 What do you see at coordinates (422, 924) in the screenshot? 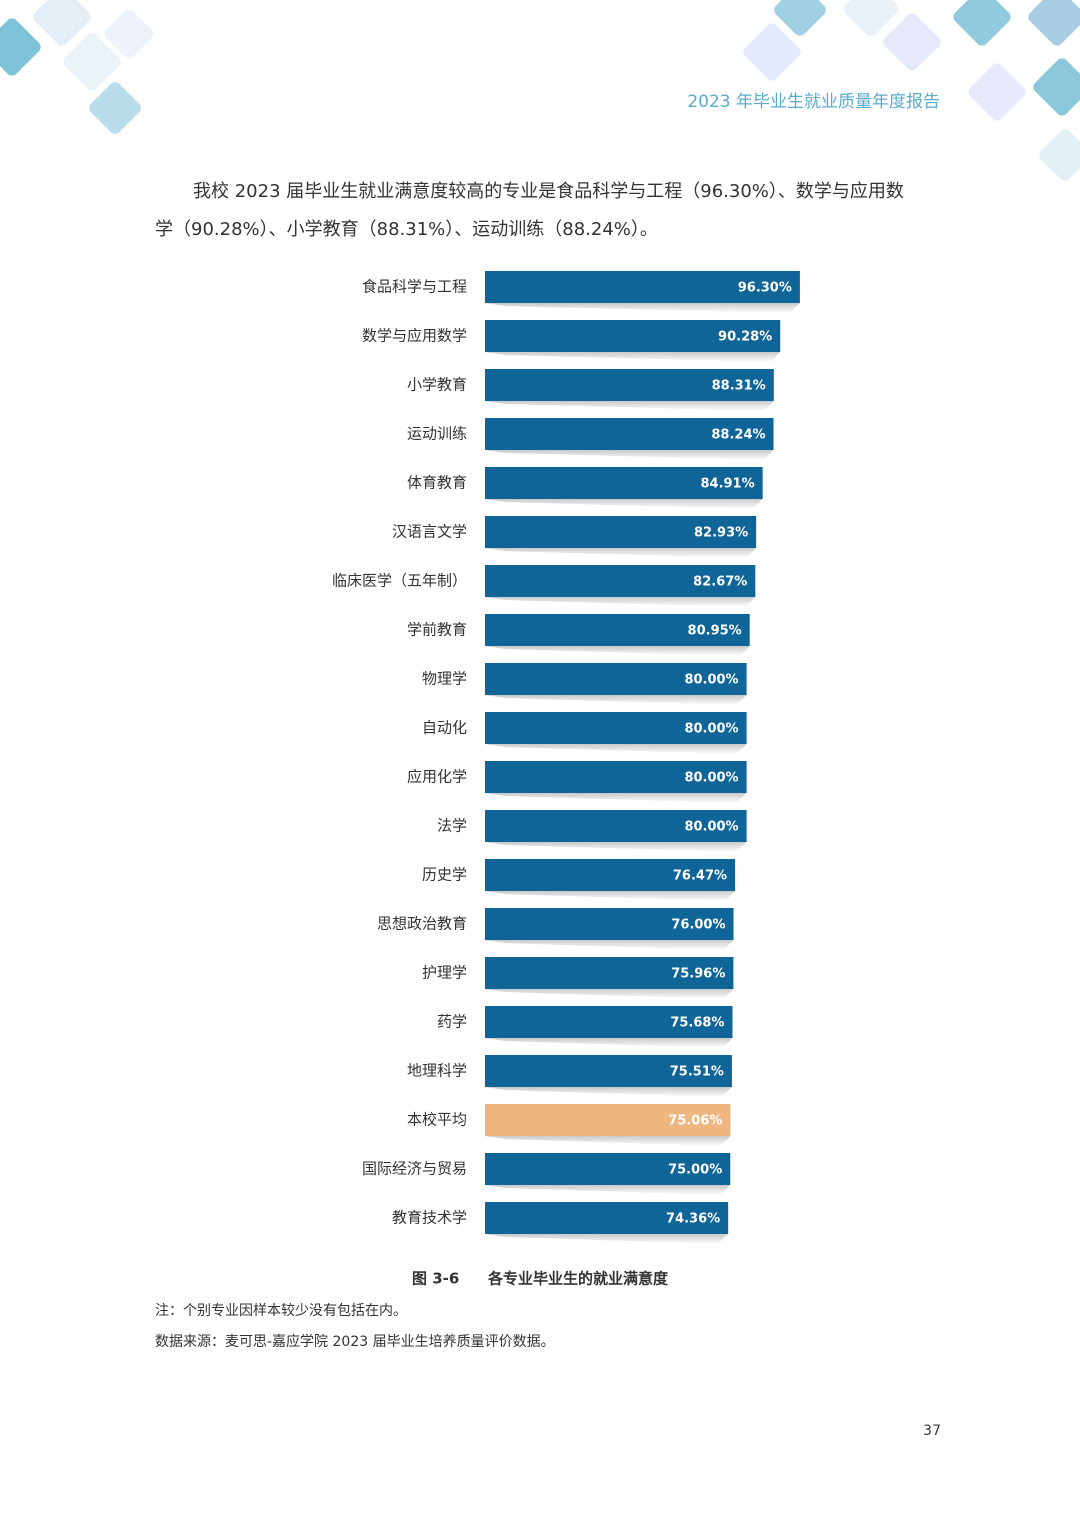
I see `category-label: 思想政治教育` at bounding box center [422, 924].